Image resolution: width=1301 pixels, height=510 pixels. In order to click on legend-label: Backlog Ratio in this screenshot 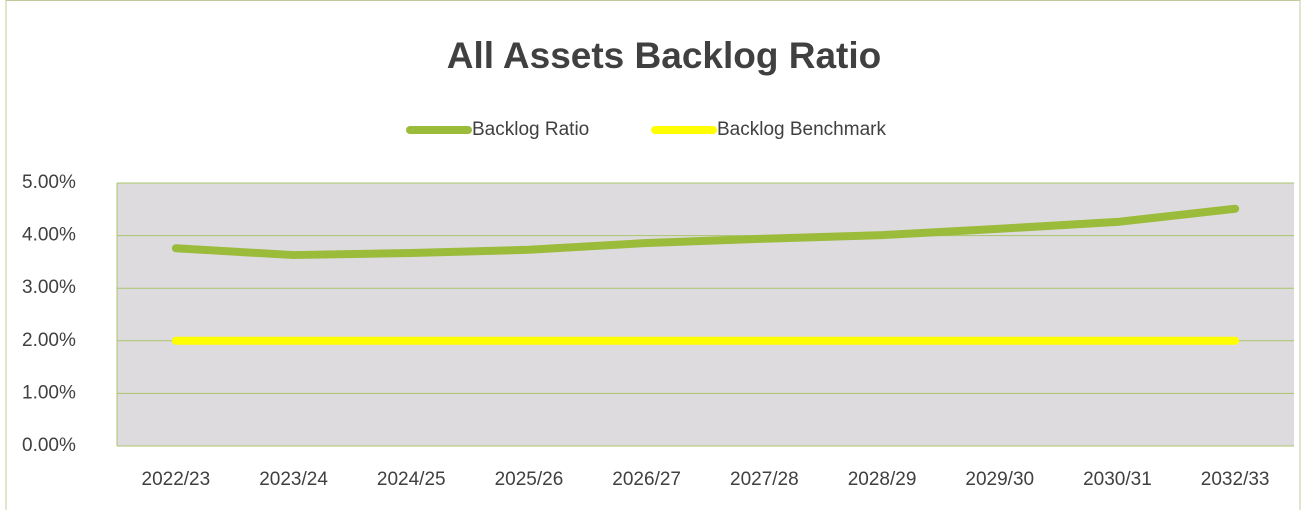, I will do `click(530, 129)`.